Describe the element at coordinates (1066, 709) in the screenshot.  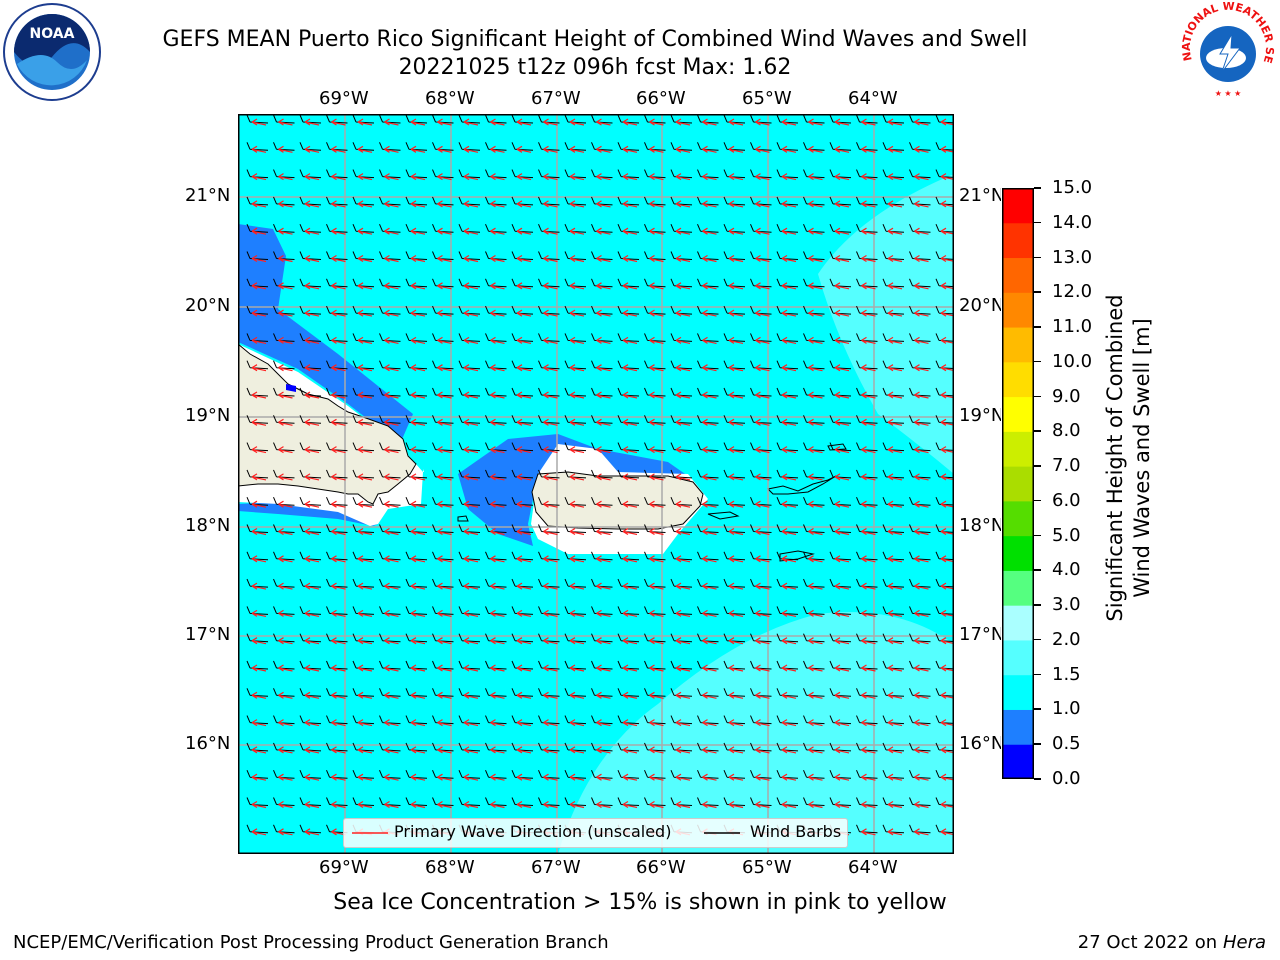
I see `colorbar-tick-label: 1.0` at that location.